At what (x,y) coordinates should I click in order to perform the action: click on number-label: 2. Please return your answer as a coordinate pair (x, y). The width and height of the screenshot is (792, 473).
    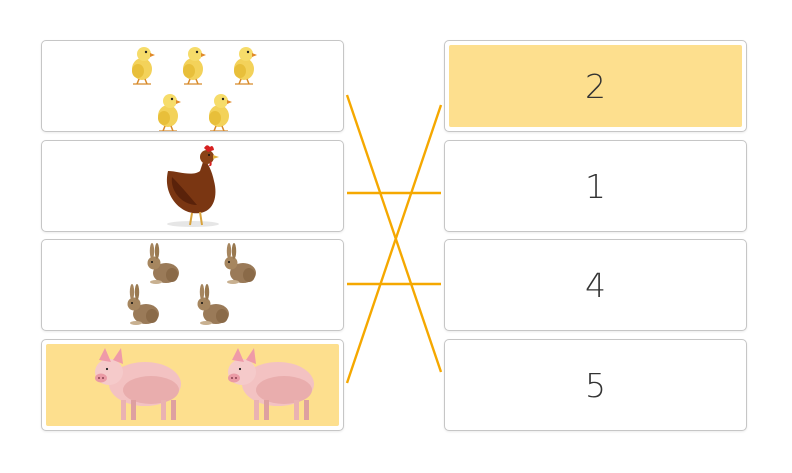
    Looking at the image, I should click on (595, 86).